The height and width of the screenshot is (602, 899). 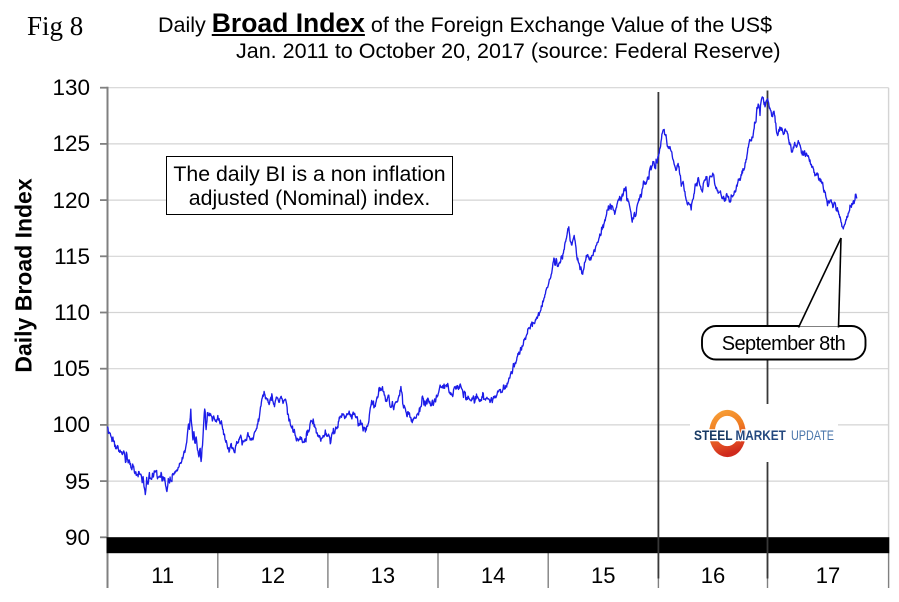 I want to click on svg-text: MARKET, so click(x=761, y=435).